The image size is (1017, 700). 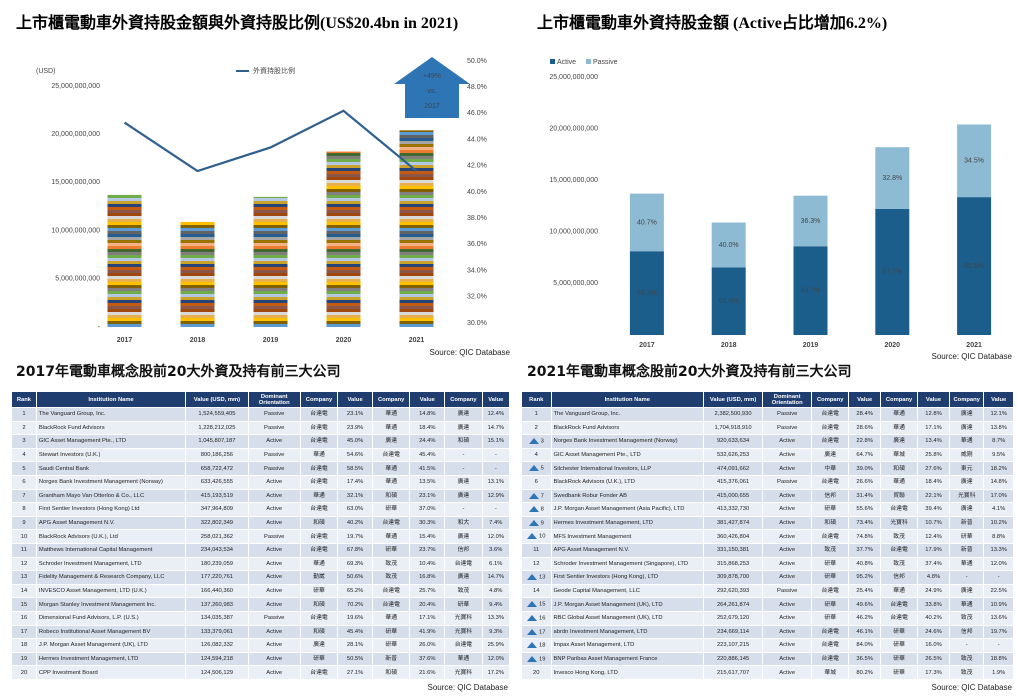 I want to click on cell: 9.5%, so click(x=998, y=455).